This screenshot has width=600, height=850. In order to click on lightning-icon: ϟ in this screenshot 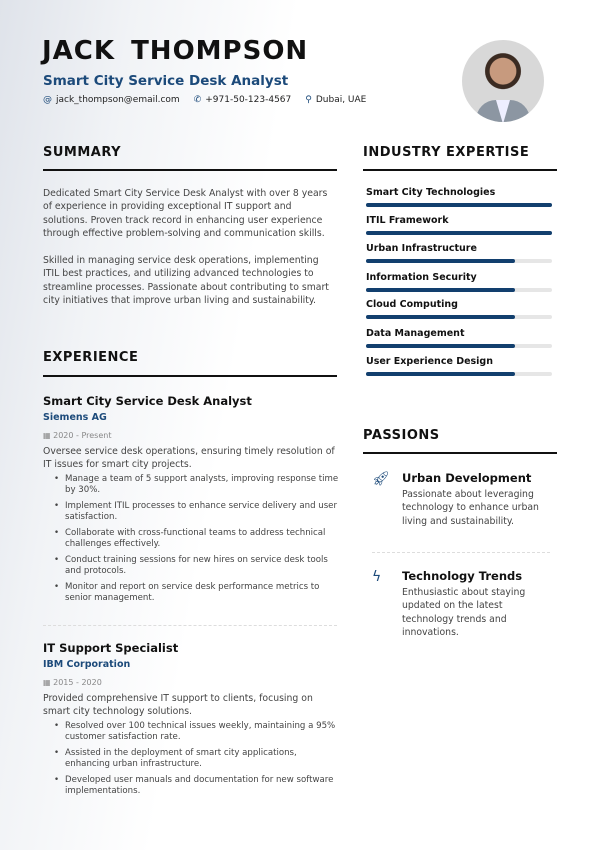, I will do `click(377, 577)`.